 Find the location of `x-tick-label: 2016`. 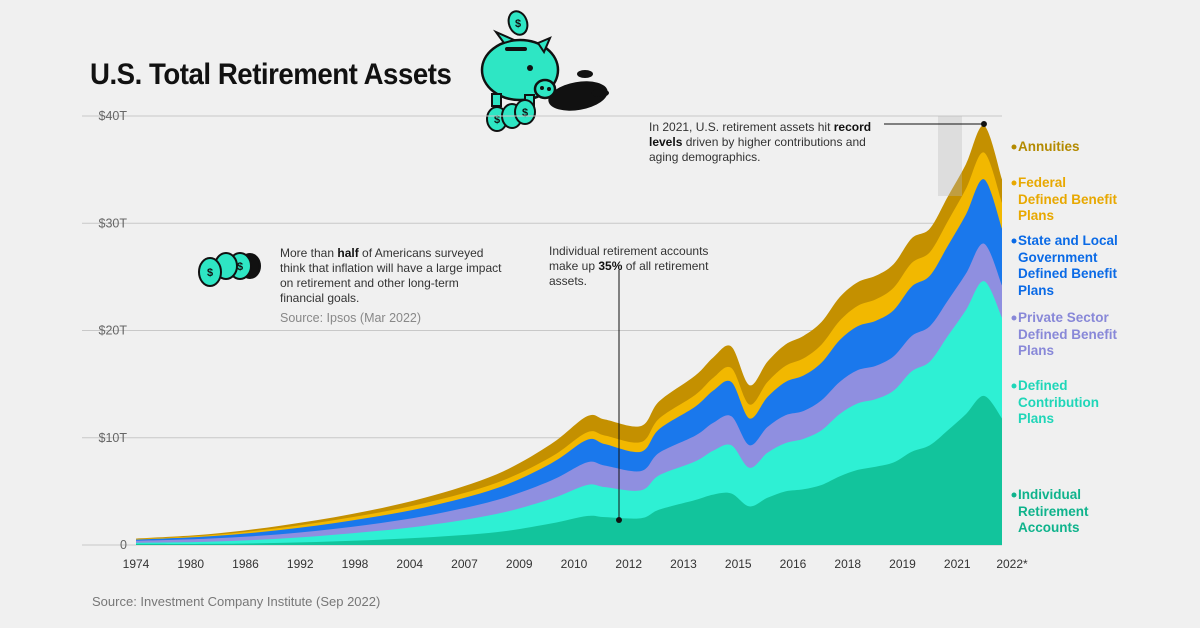

x-tick-label: 2016 is located at coordinates (793, 564).